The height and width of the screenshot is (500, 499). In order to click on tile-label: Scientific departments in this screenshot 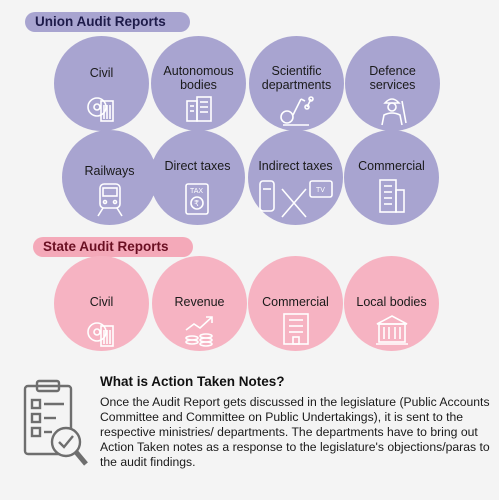, I will do `click(296, 78)`.